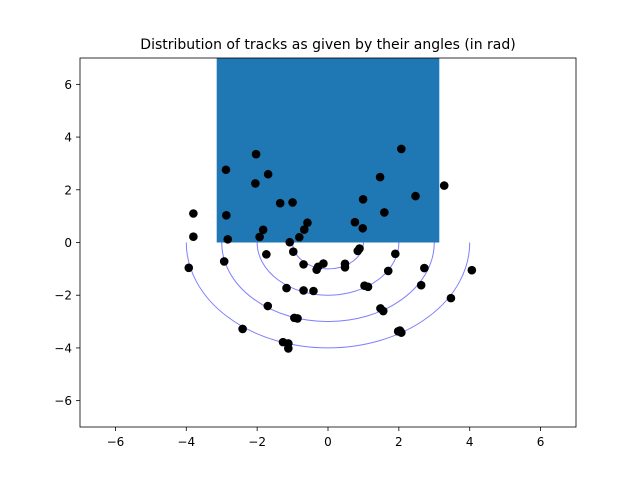 The height and width of the screenshot is (484, 640). I want to click on y-tick-label: −4, so click(63, 348).